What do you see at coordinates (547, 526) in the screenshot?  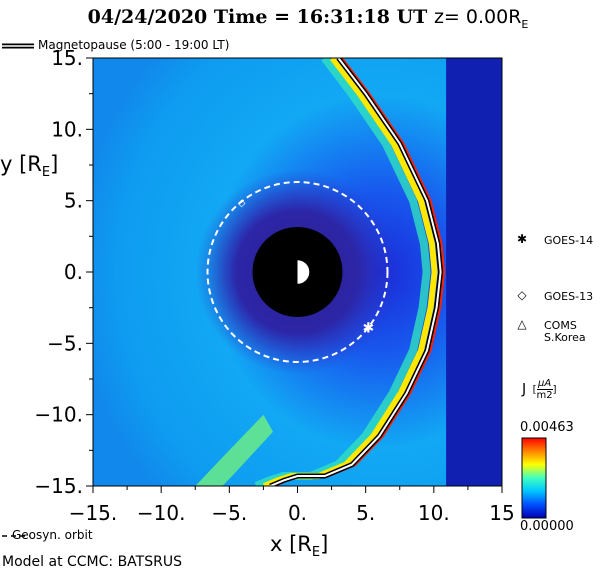 I see `colorbar-min-label: 0.00000` at bounding box center [547, 526].